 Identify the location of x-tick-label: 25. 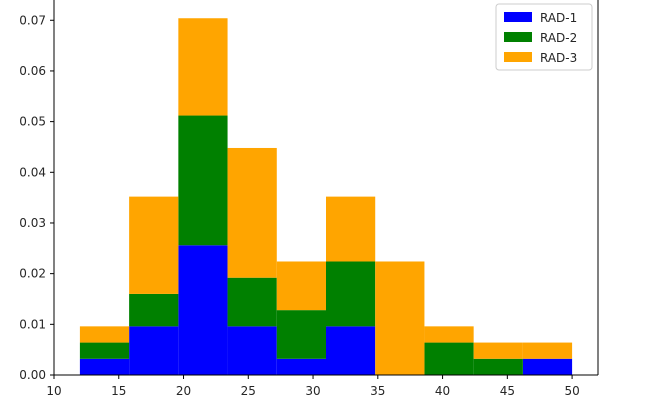
(248, 391).